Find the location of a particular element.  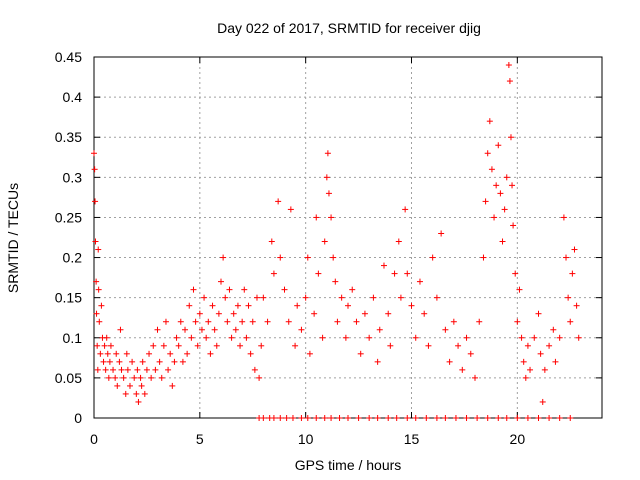

y-tick-label-9: 0.45 is located at coordinates (68, 57).